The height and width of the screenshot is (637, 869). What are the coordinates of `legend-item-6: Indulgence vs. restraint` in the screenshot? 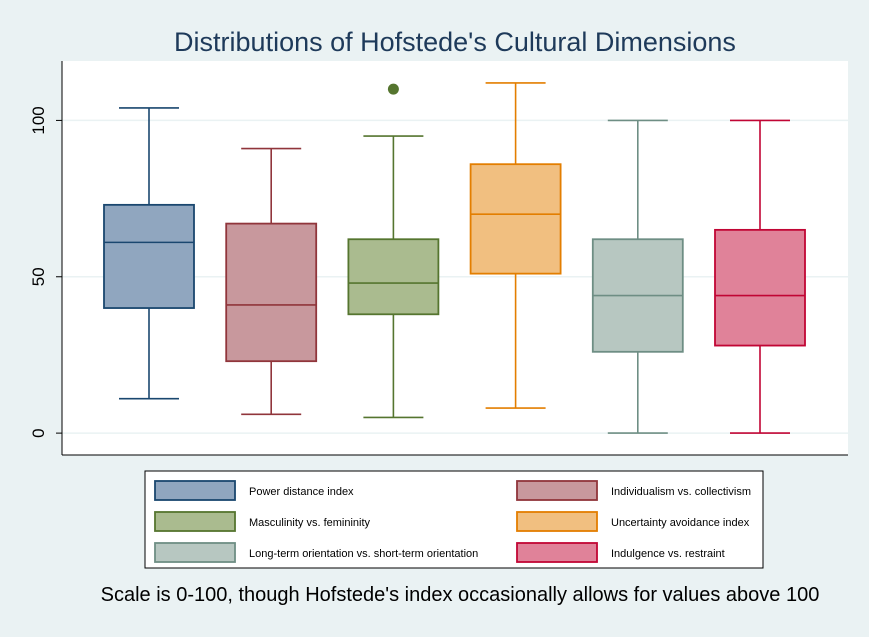 It's located at (620, 552).